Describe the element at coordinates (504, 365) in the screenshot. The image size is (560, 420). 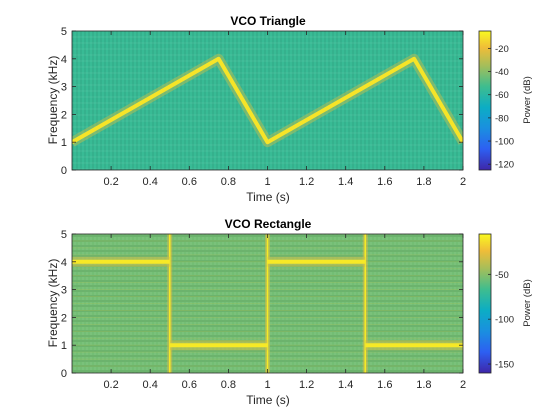
I see `colorbar-tick-label: -150` at that location.